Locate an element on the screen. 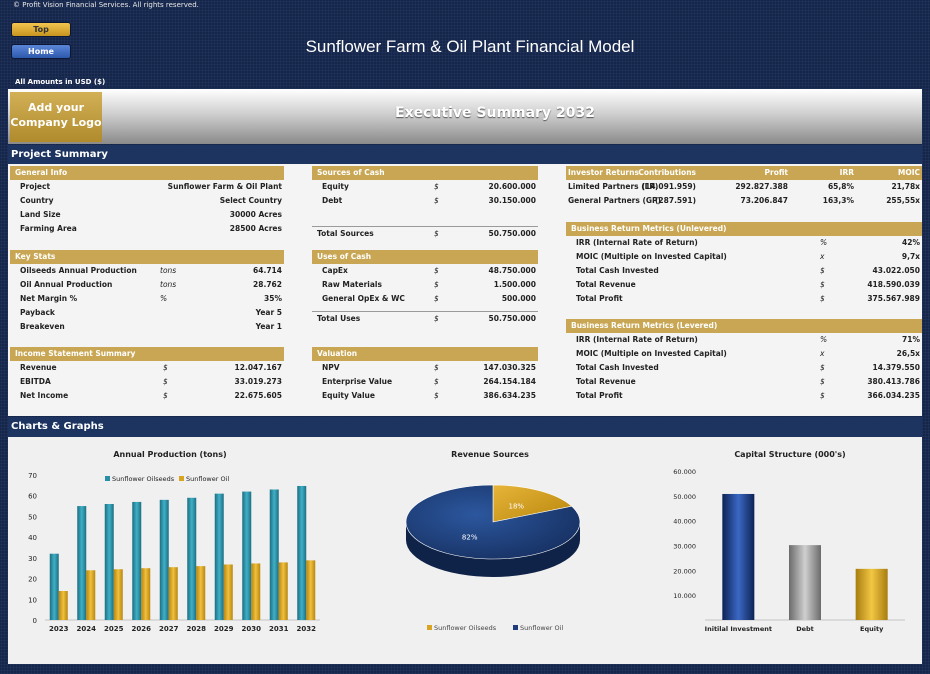 This screenshot has height=674, width=930. table-row: Total Profit $366.034.235 is located at coordinates (744, 396).